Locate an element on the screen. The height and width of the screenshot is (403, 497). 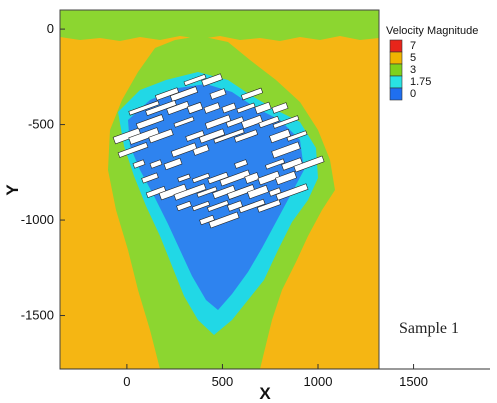
legend-label: 3 is located at coordinates (413, 70).